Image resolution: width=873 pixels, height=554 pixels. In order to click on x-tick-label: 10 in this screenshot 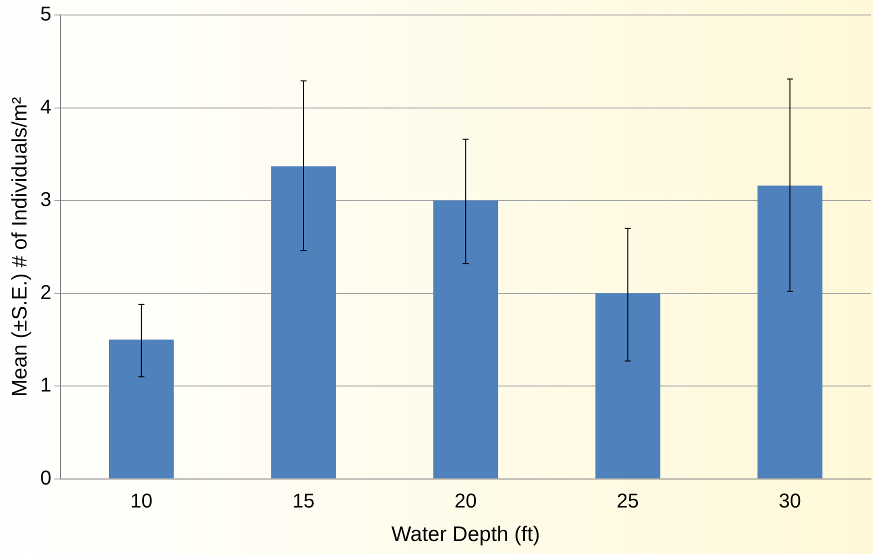, I will do `click(141, 501)`.